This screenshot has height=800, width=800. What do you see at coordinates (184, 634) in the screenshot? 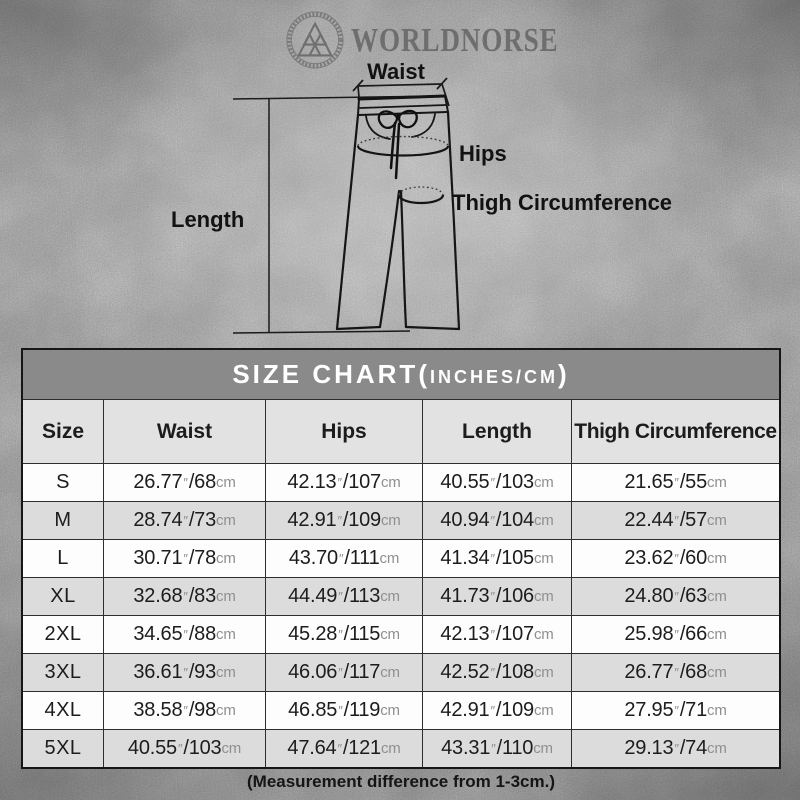
I see `measurement-cell: 34.65 ″/88 cm` at bounding box center [184, 634].